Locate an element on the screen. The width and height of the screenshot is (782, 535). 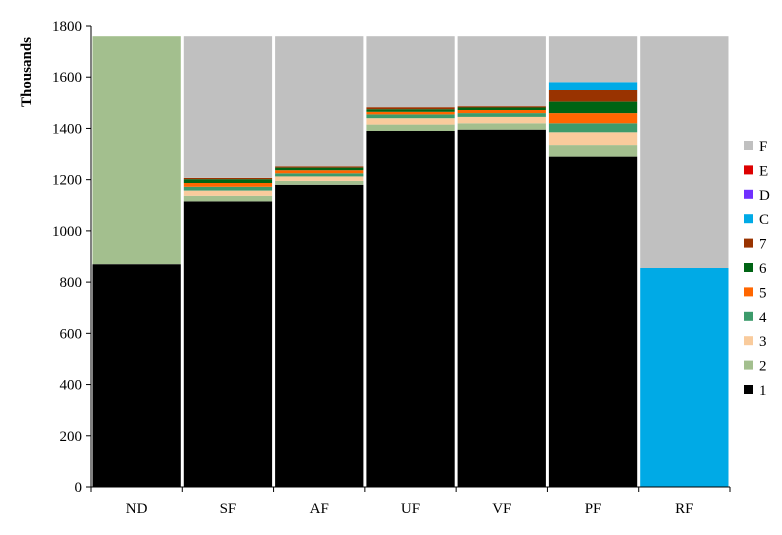
legend-swatch-f is located at coordinates (748, 145).